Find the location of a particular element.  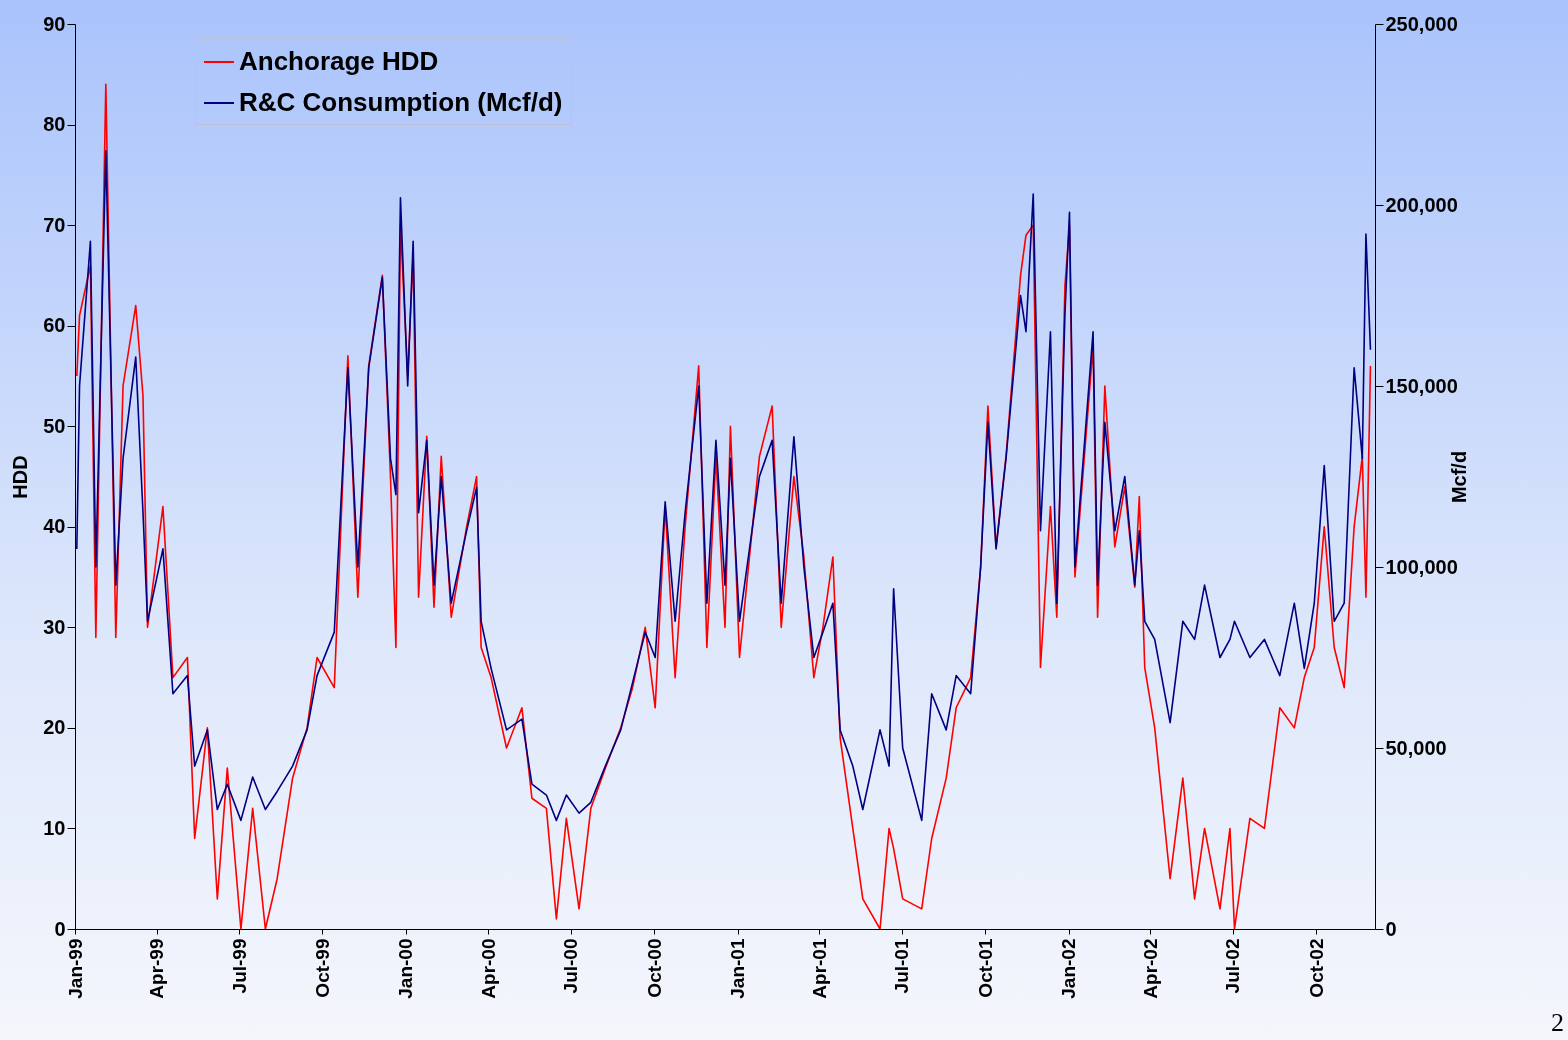

x-tick-label: Apr-00 is located at coordinates (488, 968).